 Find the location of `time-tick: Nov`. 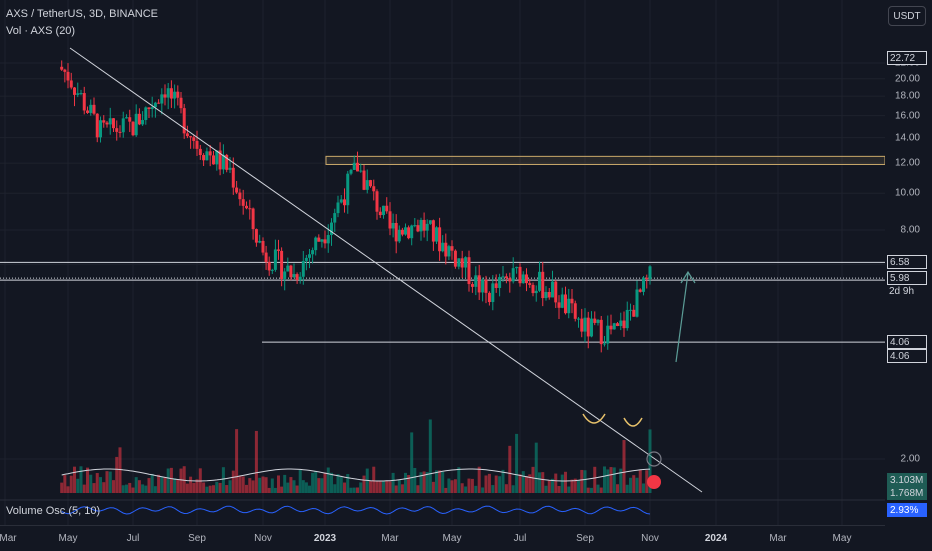

time-tick: Nov is located at coordinates (263, 538).